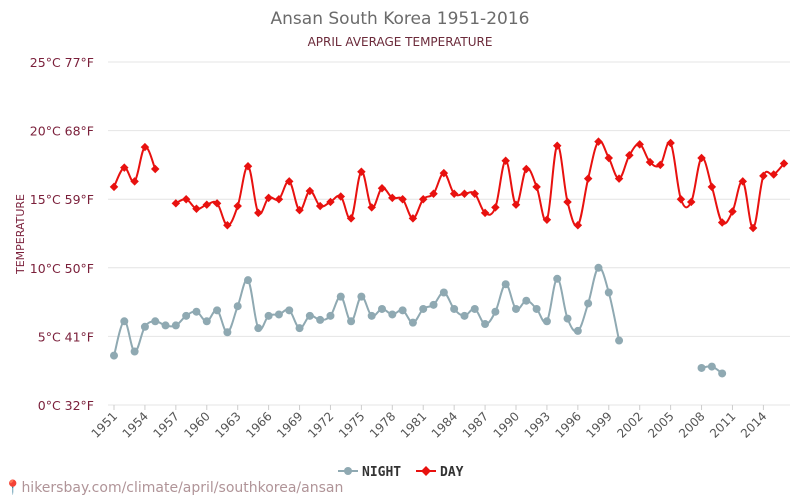 The height and width of the screenshot is (500, 800). Describe the element at coordinates (382, 308) in the screenshot. I see `point-night-1977` at that location.